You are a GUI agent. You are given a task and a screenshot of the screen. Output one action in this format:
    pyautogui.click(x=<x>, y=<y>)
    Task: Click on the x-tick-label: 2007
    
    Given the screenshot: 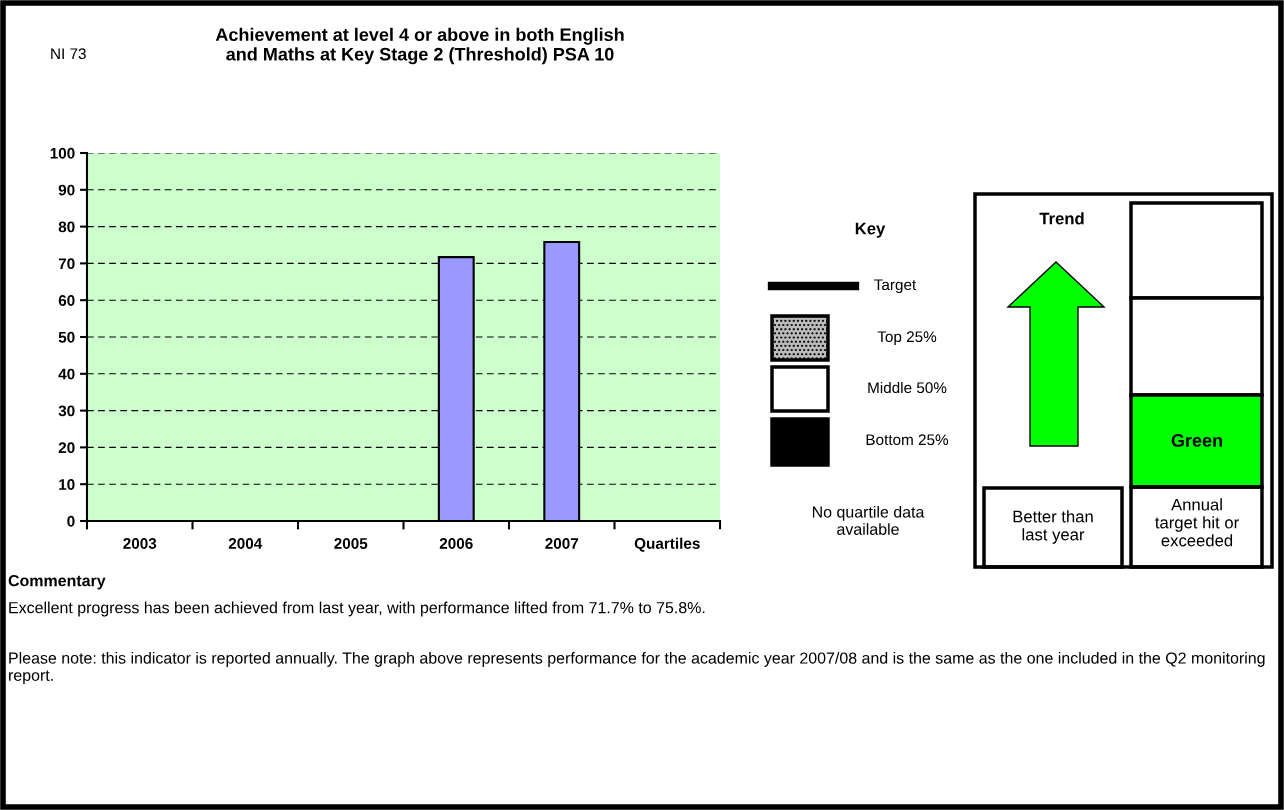 What is the action you would take?
    pyautogui.click(x=562, y=543)
    